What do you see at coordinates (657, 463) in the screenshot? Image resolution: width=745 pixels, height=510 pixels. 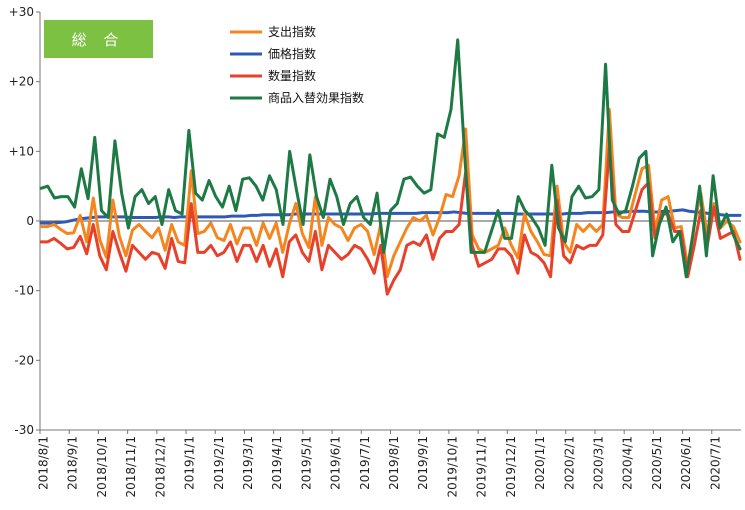 I see `x-tick-label: 2020/5/1` at bounding box center [657, 463].